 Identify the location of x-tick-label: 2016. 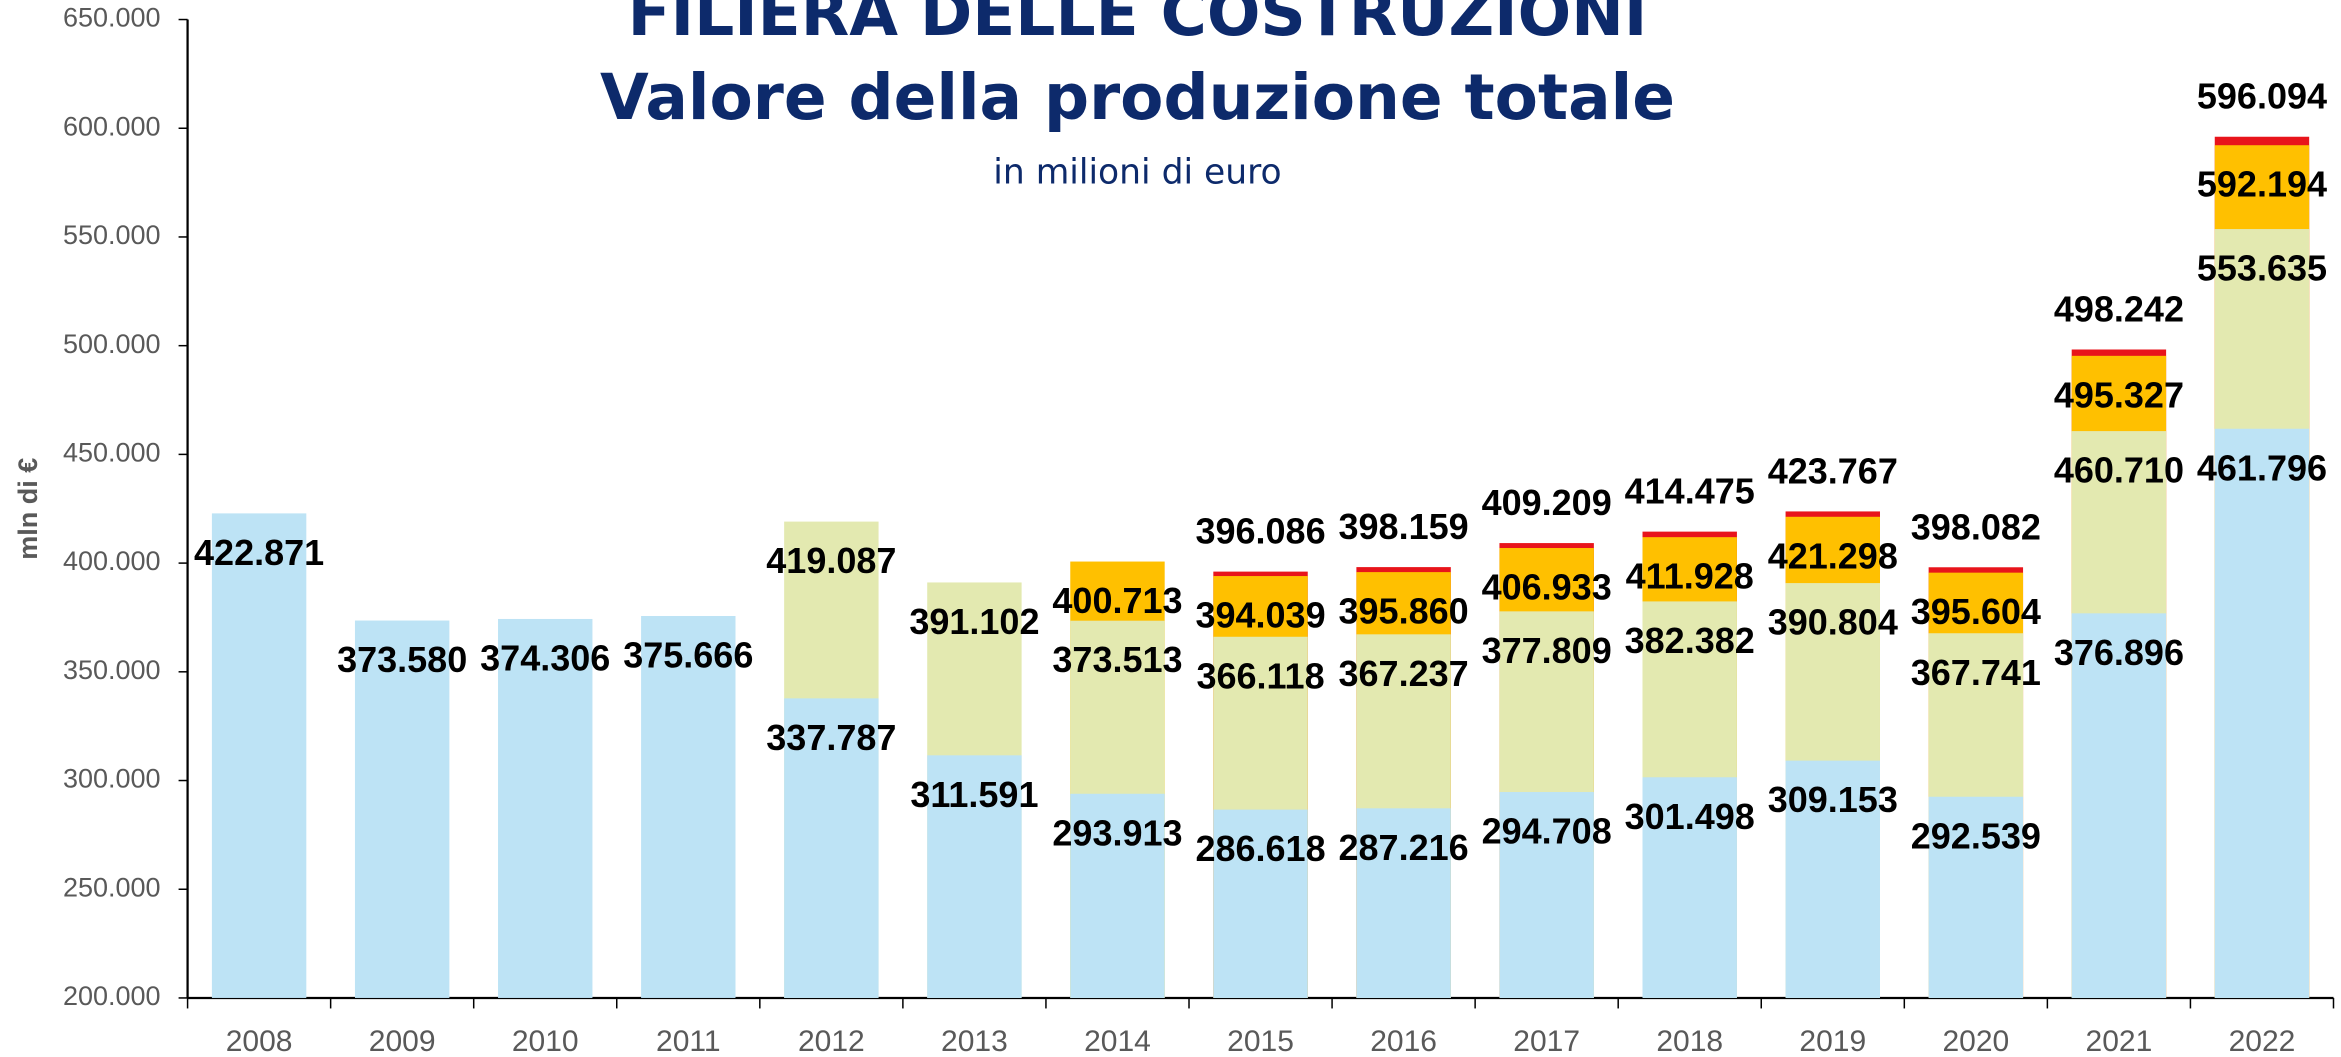
(1403, 1038).